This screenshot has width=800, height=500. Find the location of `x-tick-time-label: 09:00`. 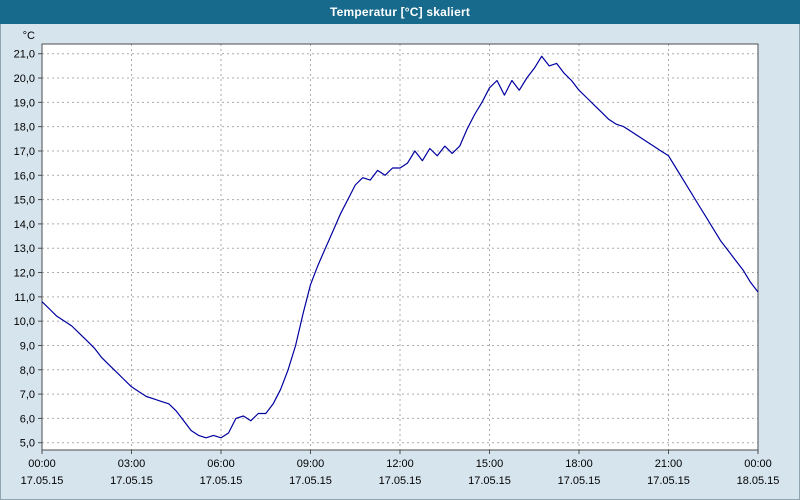

x-tick-time-label: 09:00 is located at coordinates (311, 464).